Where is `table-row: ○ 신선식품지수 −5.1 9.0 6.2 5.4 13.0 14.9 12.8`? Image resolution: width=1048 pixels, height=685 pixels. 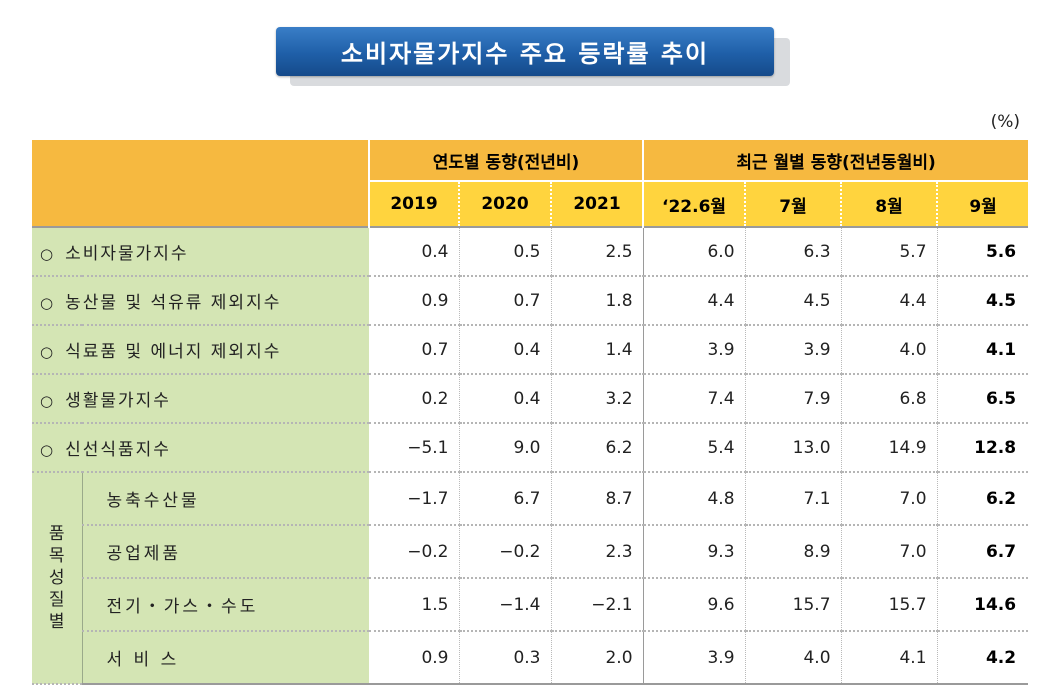 table-row: ○ 신선식품지수 −5.1 9.0 6.2 5.4 13.0 14.9 12.8 is located at coordinates (530, 448).